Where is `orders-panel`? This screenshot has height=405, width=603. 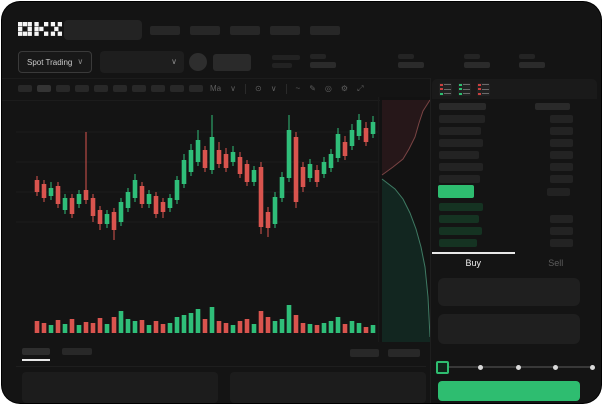
orders-panel is located at coordinates (120, 387).